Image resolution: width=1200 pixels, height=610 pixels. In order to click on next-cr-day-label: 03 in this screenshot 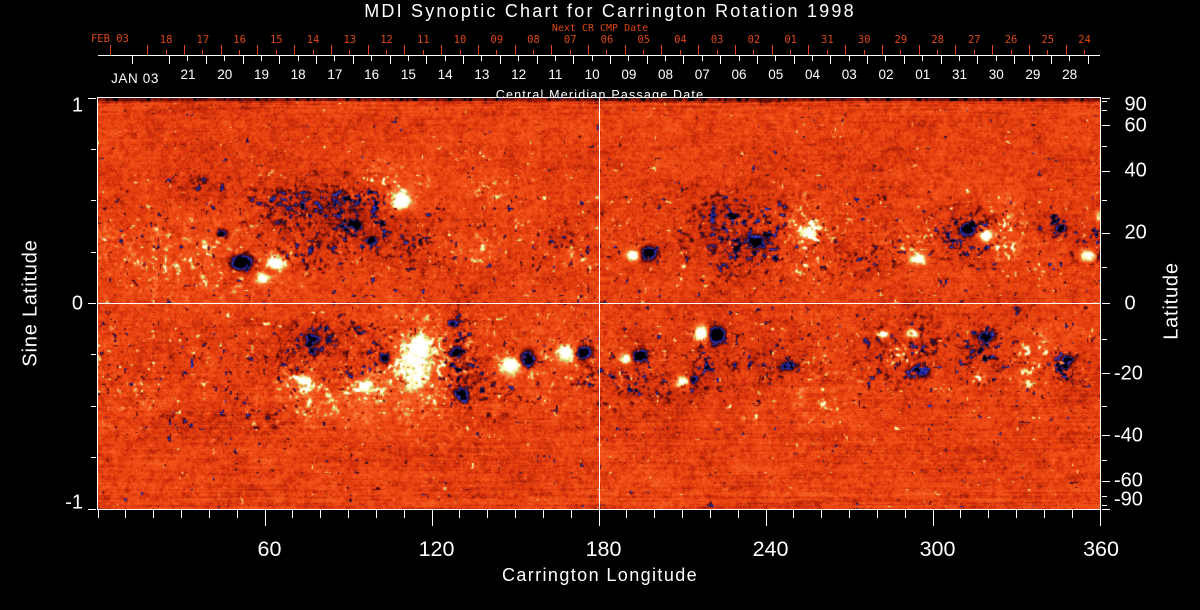, I will do `click(717, 40)`.